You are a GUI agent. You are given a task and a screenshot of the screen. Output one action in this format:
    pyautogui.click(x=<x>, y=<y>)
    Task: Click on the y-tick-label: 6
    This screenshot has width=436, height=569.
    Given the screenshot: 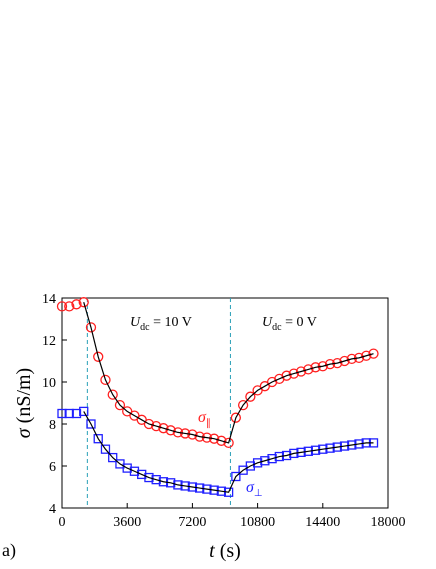 What is the action you would take?
    pyautogui.click(x=52, y=467)
    